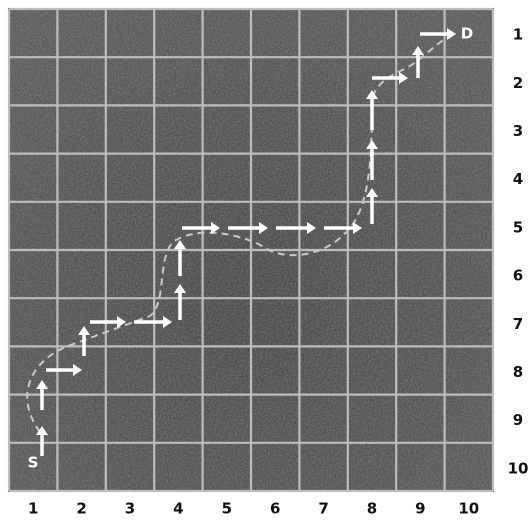 The image size is (531, 527). Describe the element at coordinates (372, 509) in the screenshot. I see `column-label: 8` at that location.